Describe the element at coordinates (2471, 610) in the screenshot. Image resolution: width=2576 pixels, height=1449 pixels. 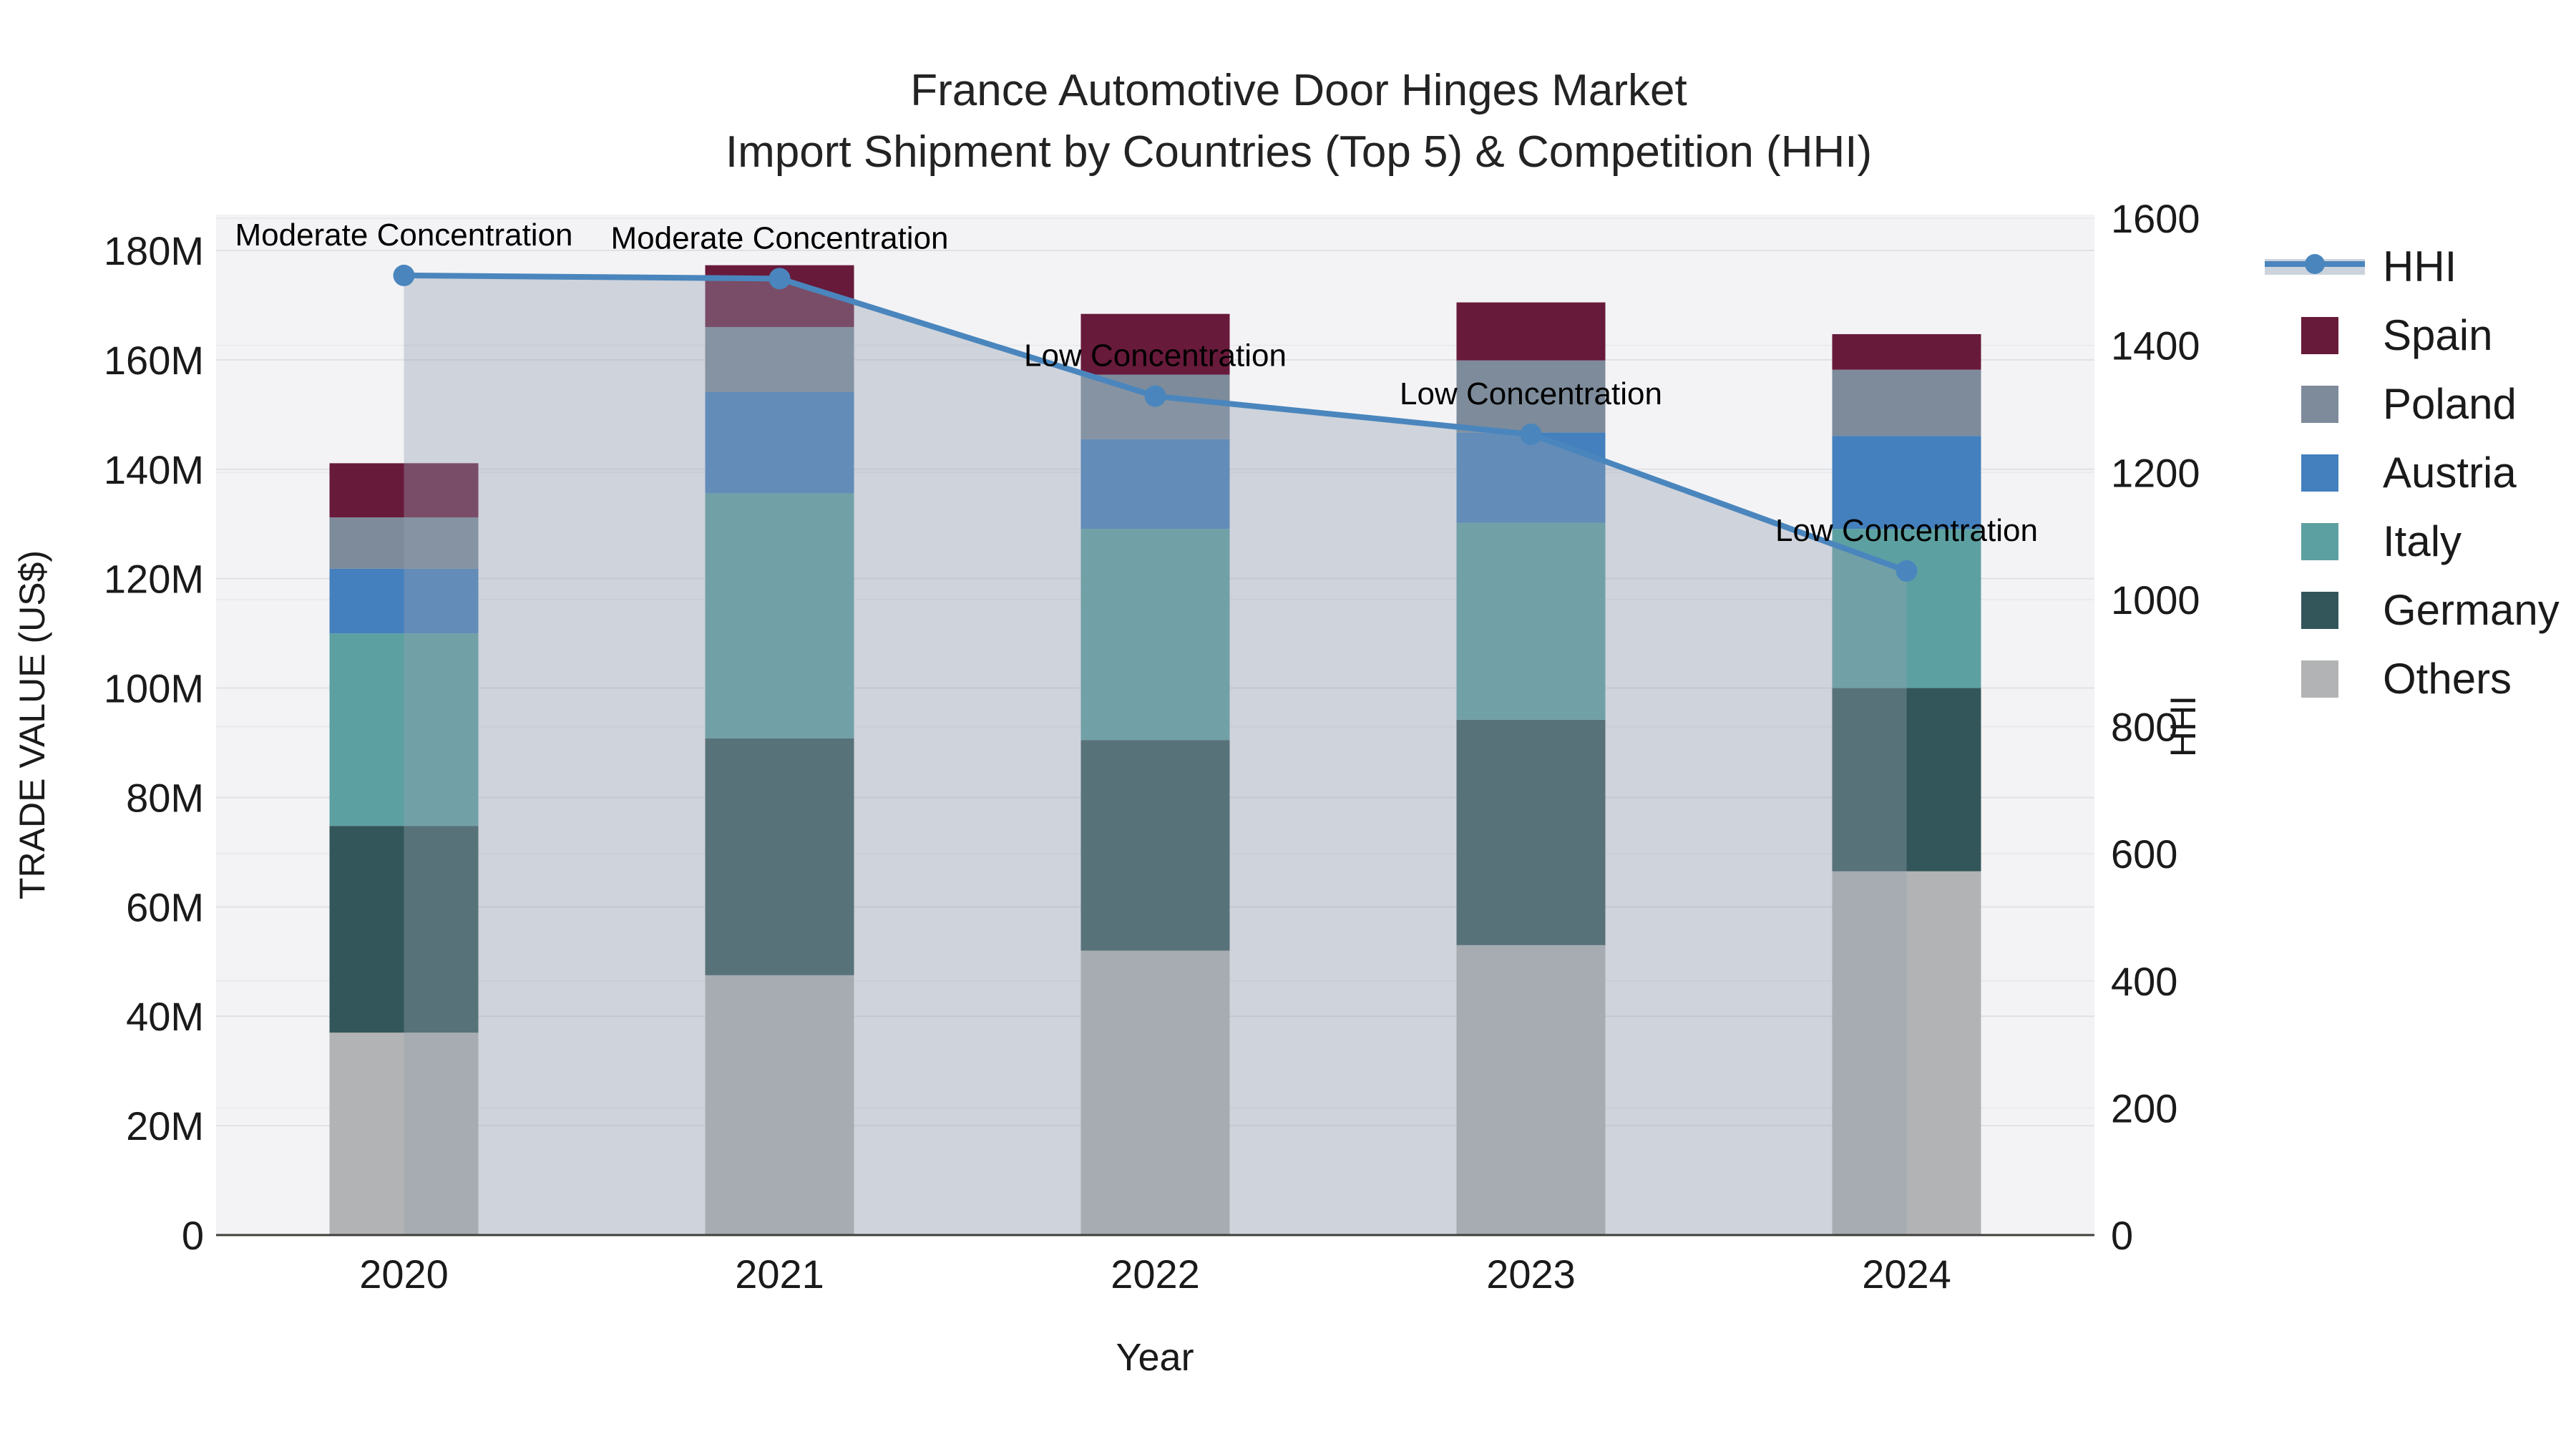
I see `legend-label-germany: Germany` at that location.